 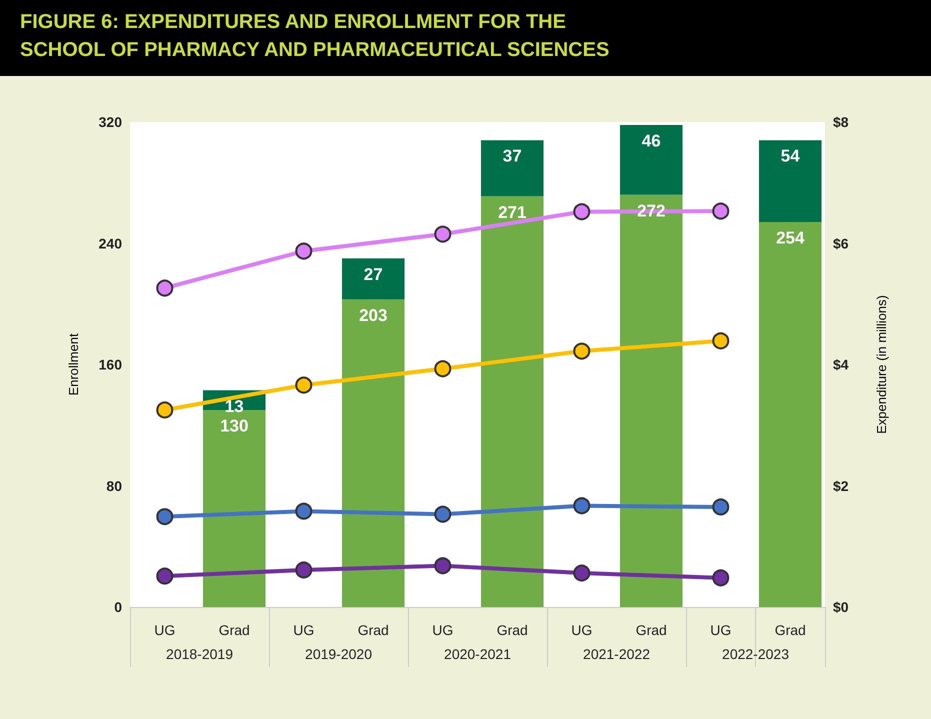 I want to click on chart-title: FIGURE 6: EXPENDITURES AND ENROLLMENT FOR THE SCHOOL OF PHARMACY AND PHARMACEUTICAL SCIENCES, so click(x=315, y=36).